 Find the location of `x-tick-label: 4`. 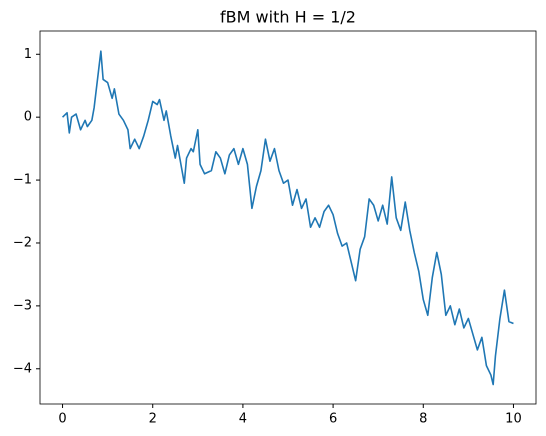

x-tick-label: 4 is located at coordinates (243, 419).